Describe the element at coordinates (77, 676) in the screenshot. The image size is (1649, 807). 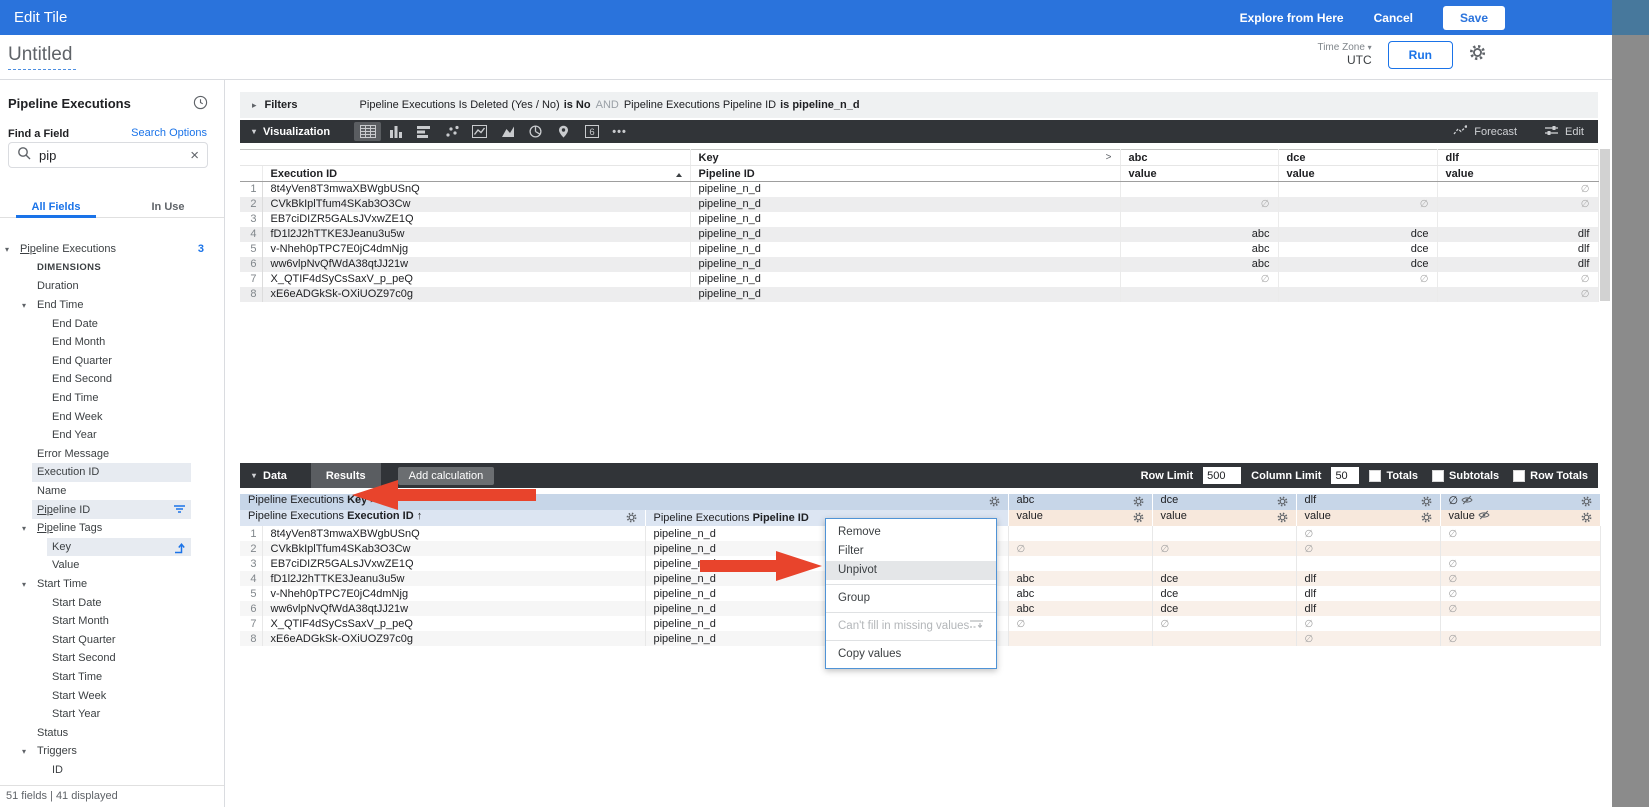
I see `field-tree-item: Start Time` at that location.